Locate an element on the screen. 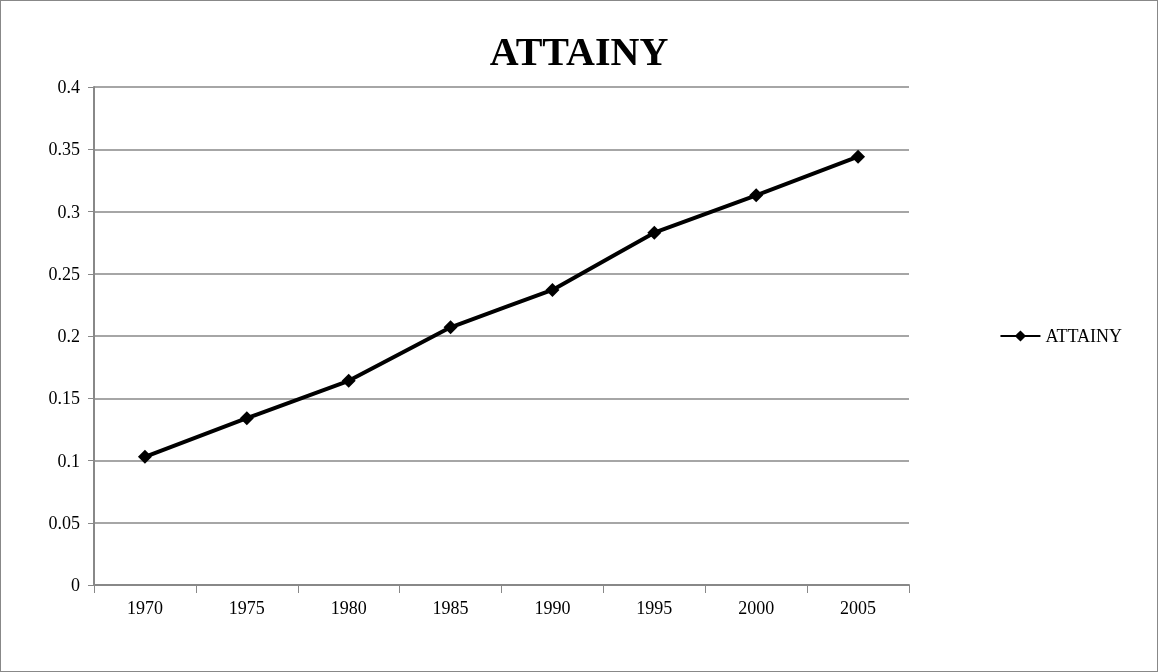  x-tick-label: 1970 is located at coordinates (144, 608).